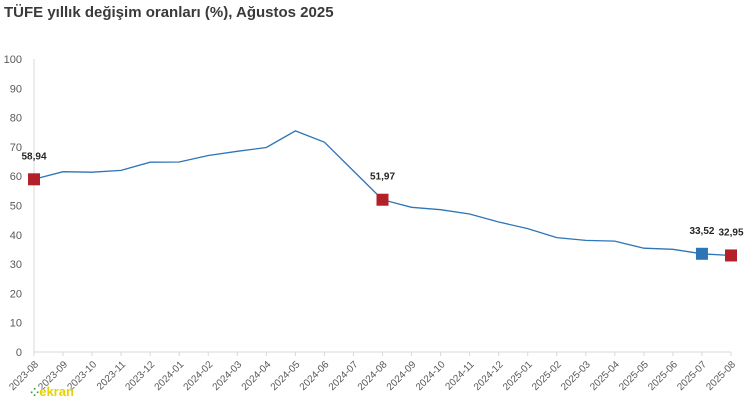 The image size is (749, 407). Describe the element at coordinates (286, 376) in the screenshot. I see `x-tick-label: 2024-05` at that location.